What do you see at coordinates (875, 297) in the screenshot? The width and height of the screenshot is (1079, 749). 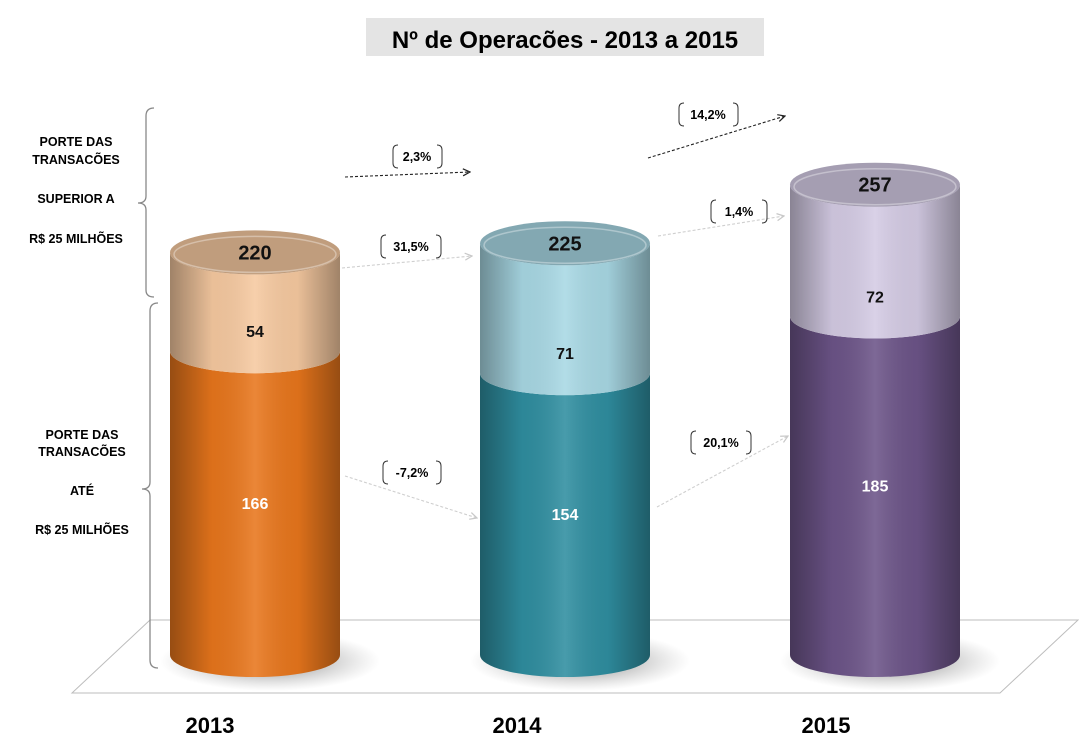 I see `value-label-upper: 72` at bounding box center [875, 297].